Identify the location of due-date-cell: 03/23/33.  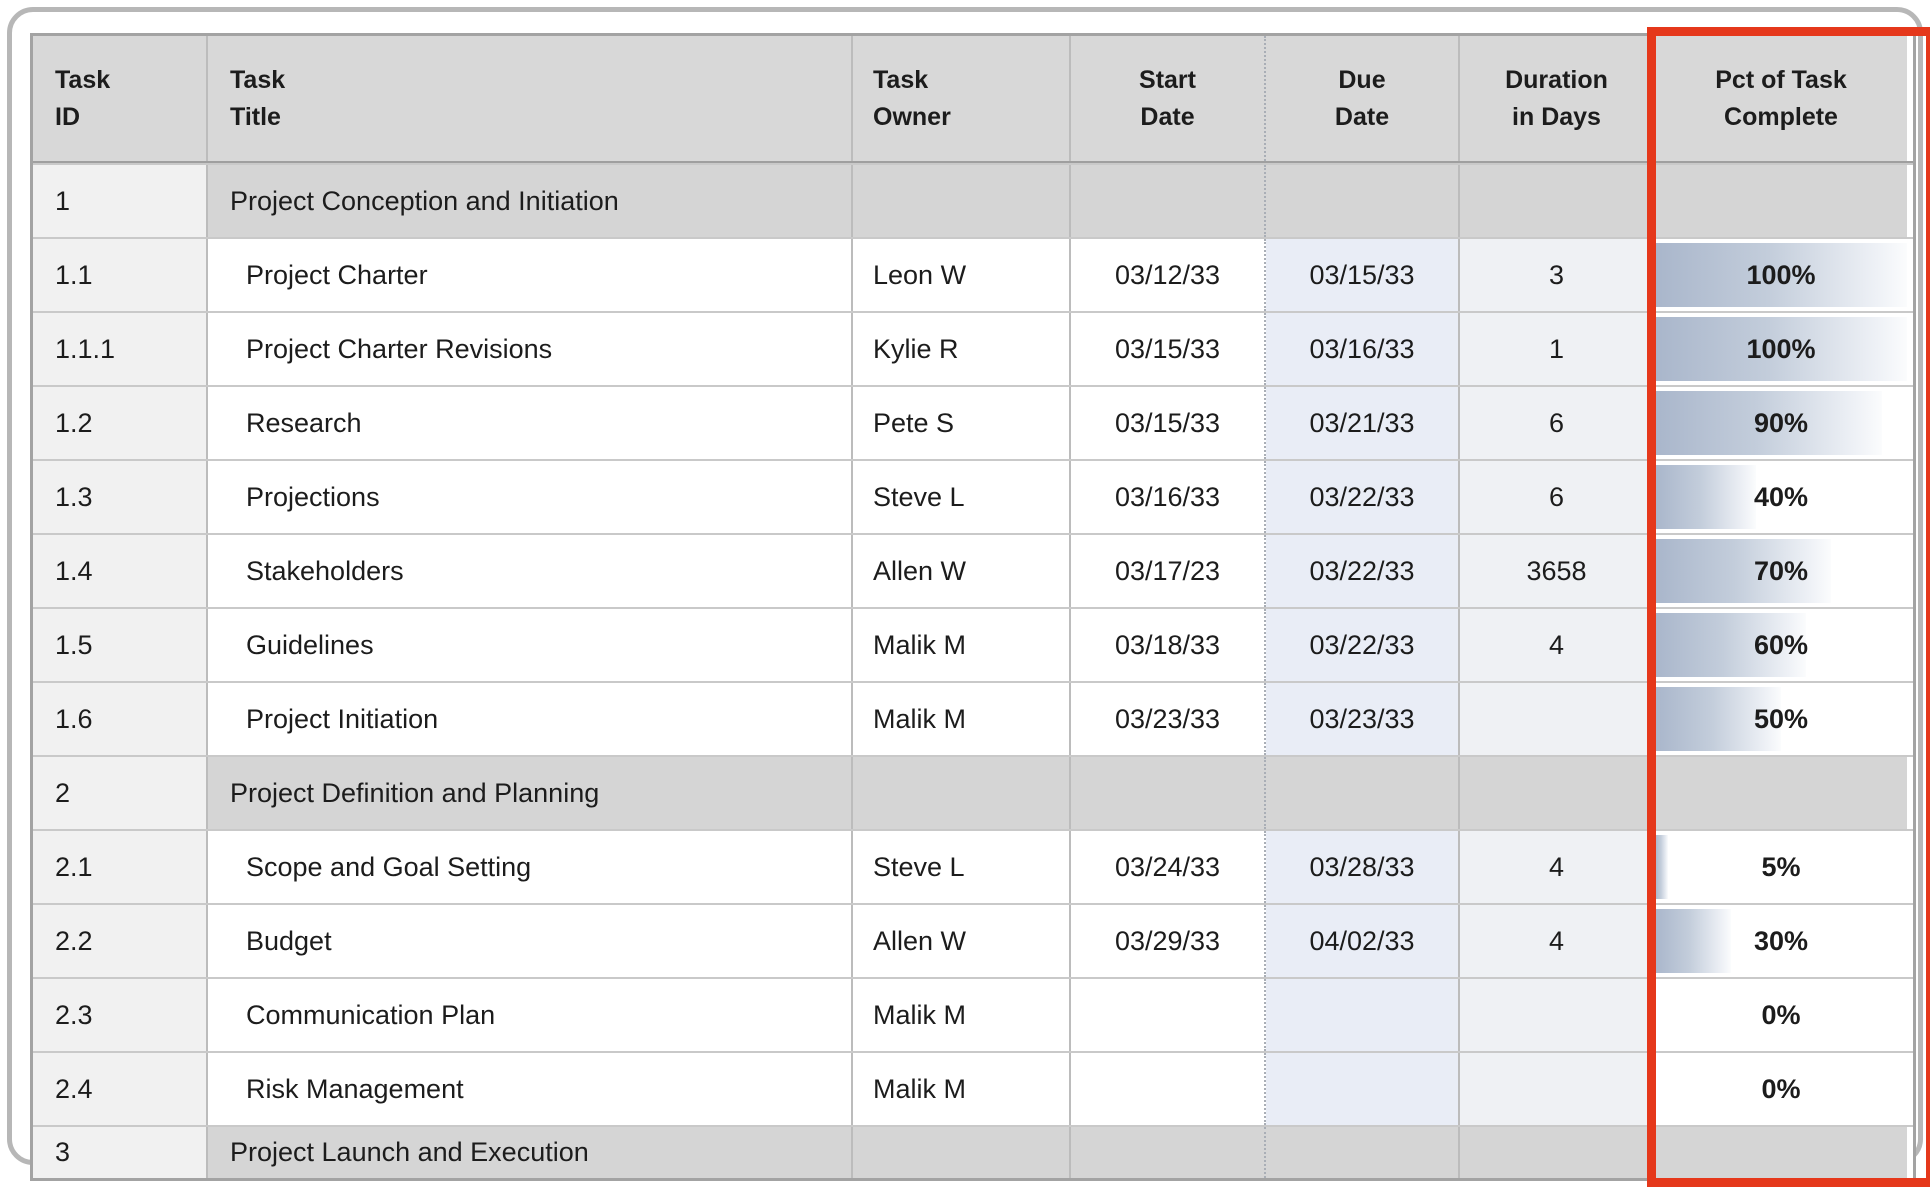
(1363, 719).